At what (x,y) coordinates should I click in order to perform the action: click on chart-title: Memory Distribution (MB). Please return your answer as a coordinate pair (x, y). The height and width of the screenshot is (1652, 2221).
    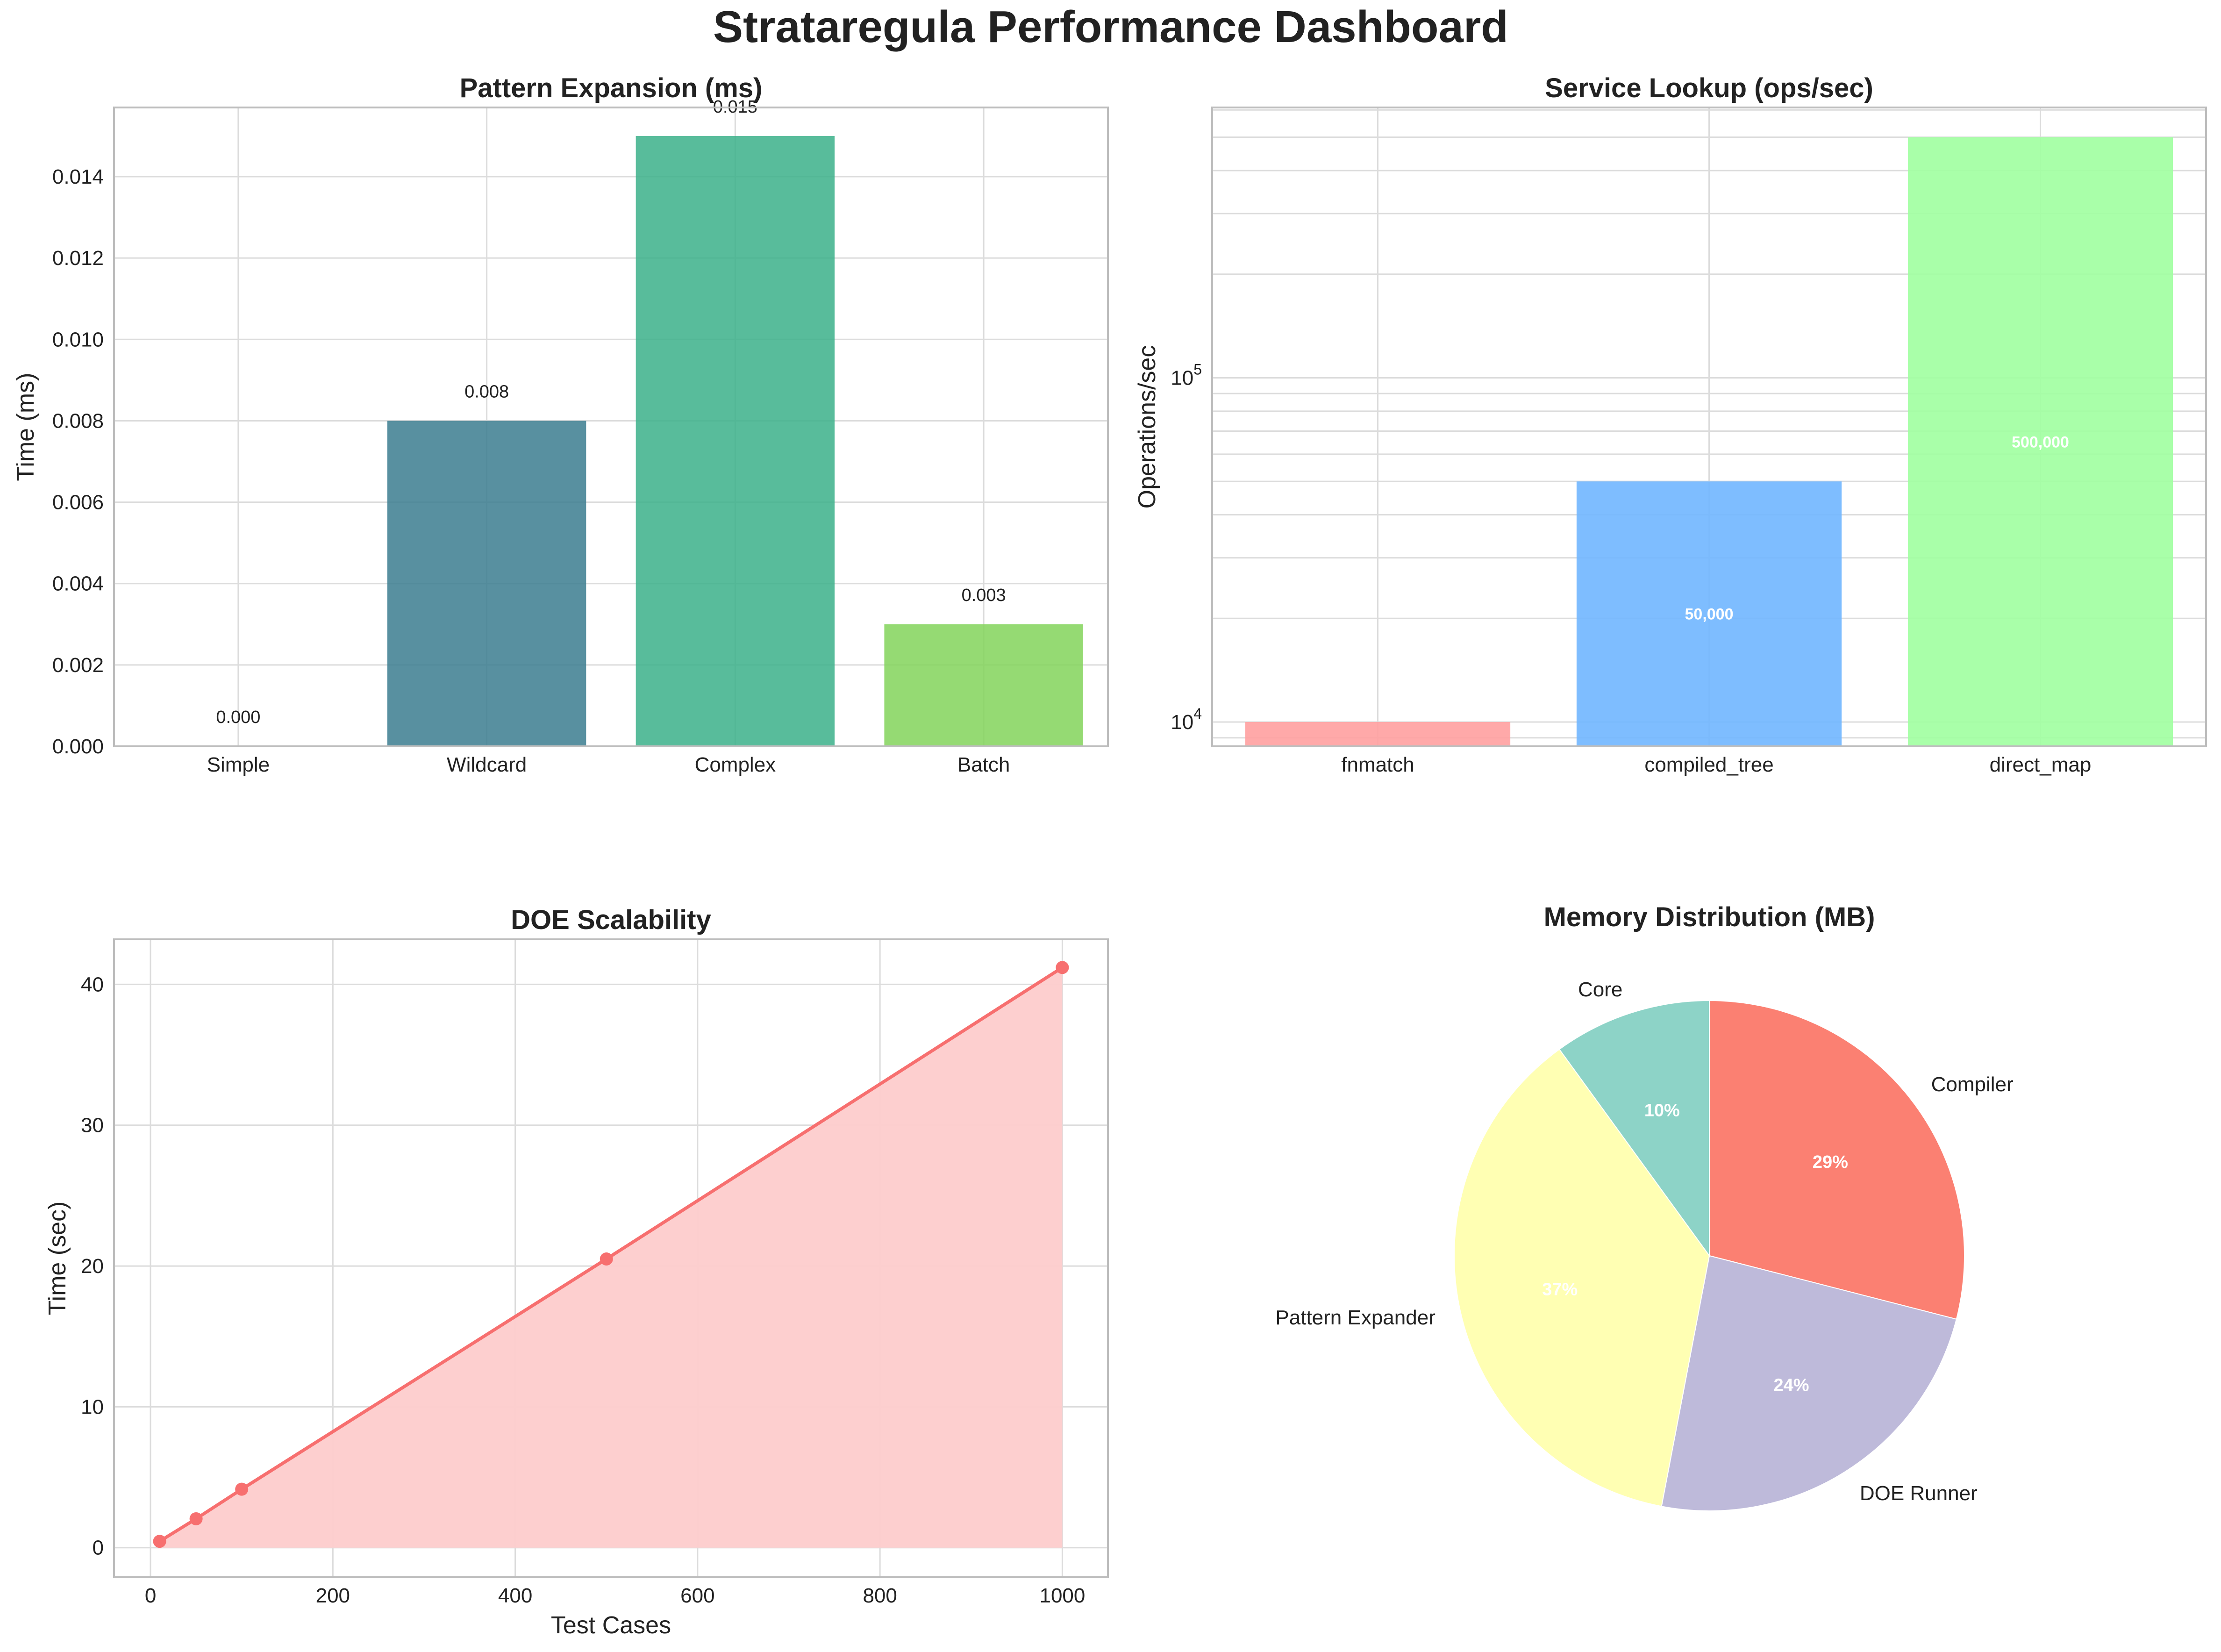
    Looking at the image, I should click on (1709, 917).